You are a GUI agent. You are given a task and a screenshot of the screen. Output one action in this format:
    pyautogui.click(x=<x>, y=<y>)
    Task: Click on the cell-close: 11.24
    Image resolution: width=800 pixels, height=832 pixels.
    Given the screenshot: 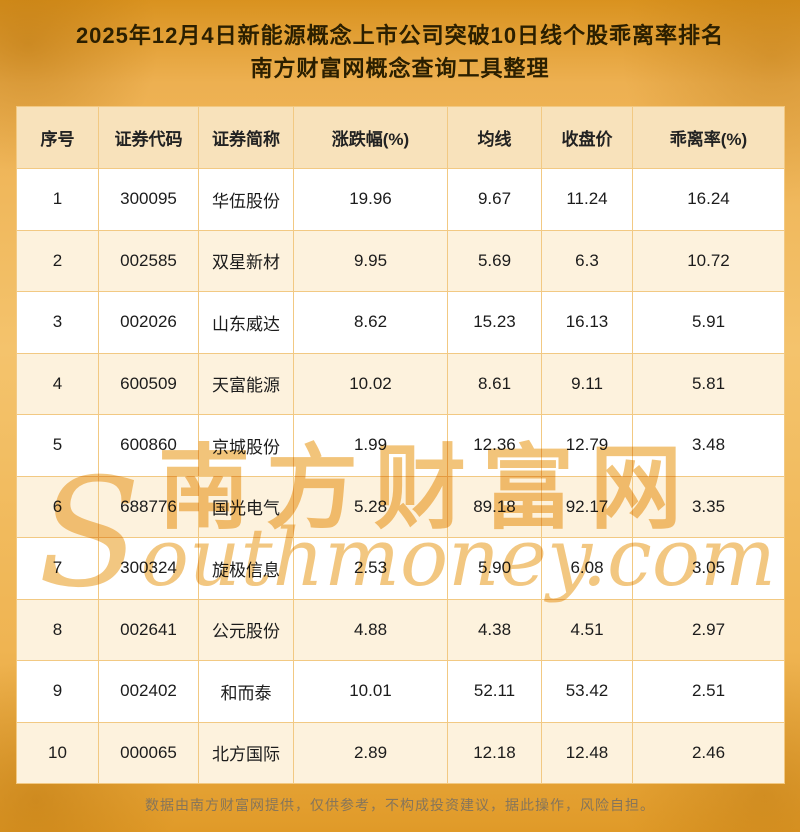 What is the action you would take?
    pyautogui.click(x=587, y=199)
    